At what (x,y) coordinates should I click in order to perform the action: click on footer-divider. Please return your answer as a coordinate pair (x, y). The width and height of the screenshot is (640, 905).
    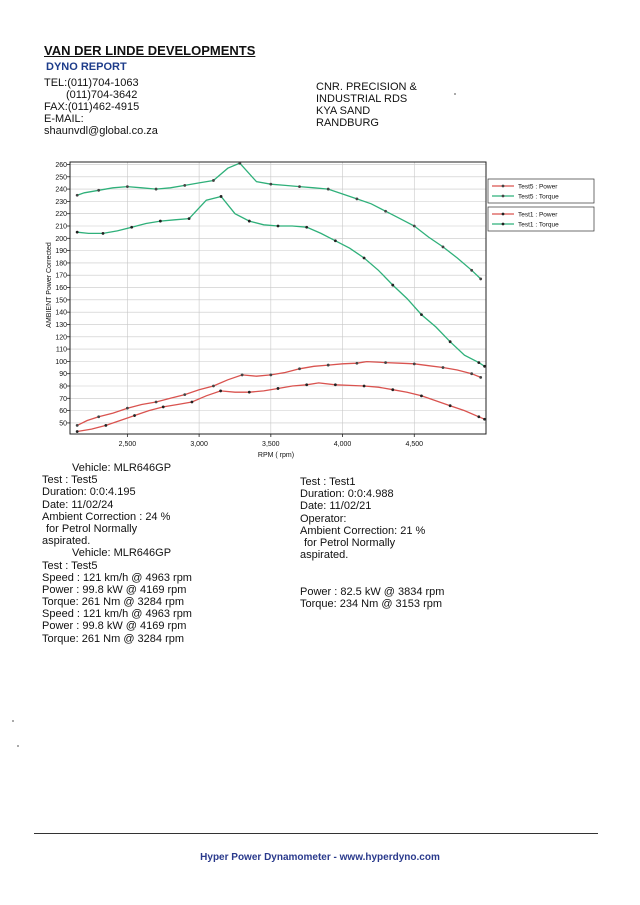
    Looking at the image, I should click on (316, 833).